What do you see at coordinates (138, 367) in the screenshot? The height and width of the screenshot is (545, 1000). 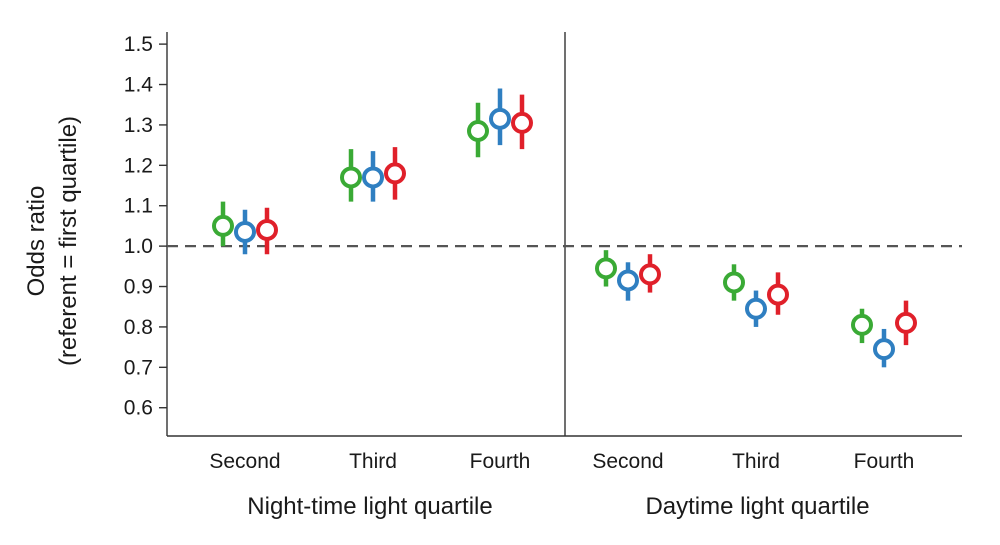 I see `y-tick-label: 0.7` at bounding box center [138, 367].